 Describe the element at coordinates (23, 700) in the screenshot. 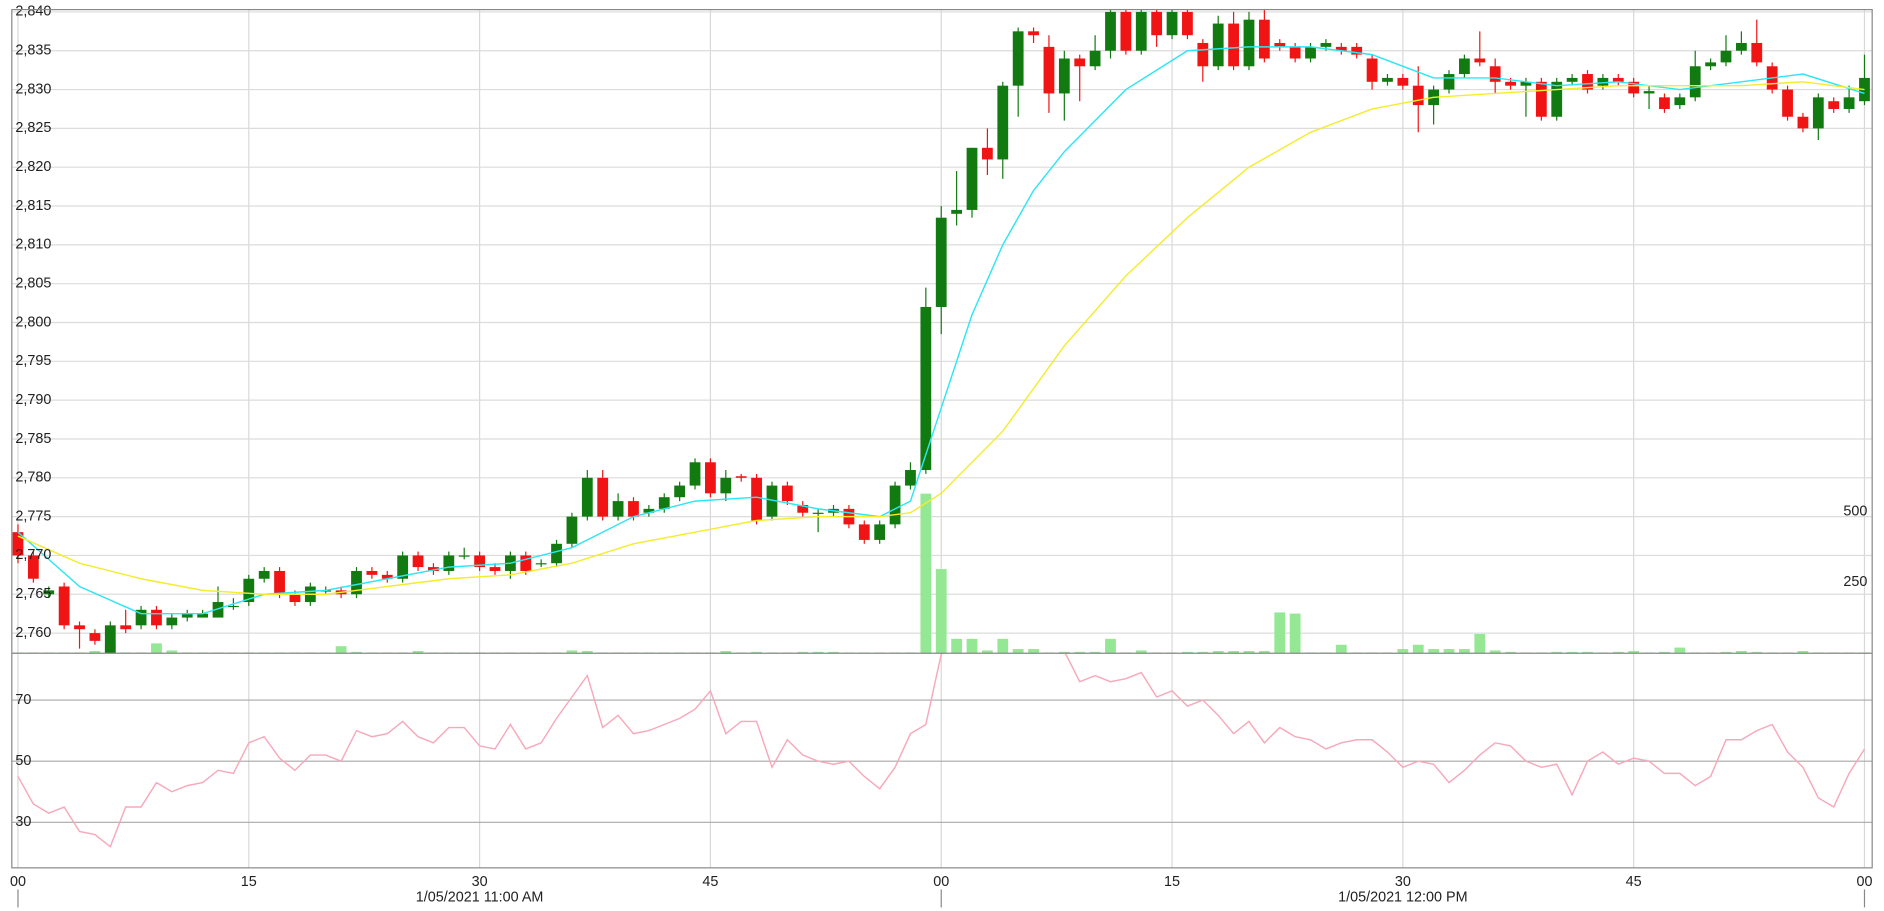

I see `y-tick-label: 70` at that location.